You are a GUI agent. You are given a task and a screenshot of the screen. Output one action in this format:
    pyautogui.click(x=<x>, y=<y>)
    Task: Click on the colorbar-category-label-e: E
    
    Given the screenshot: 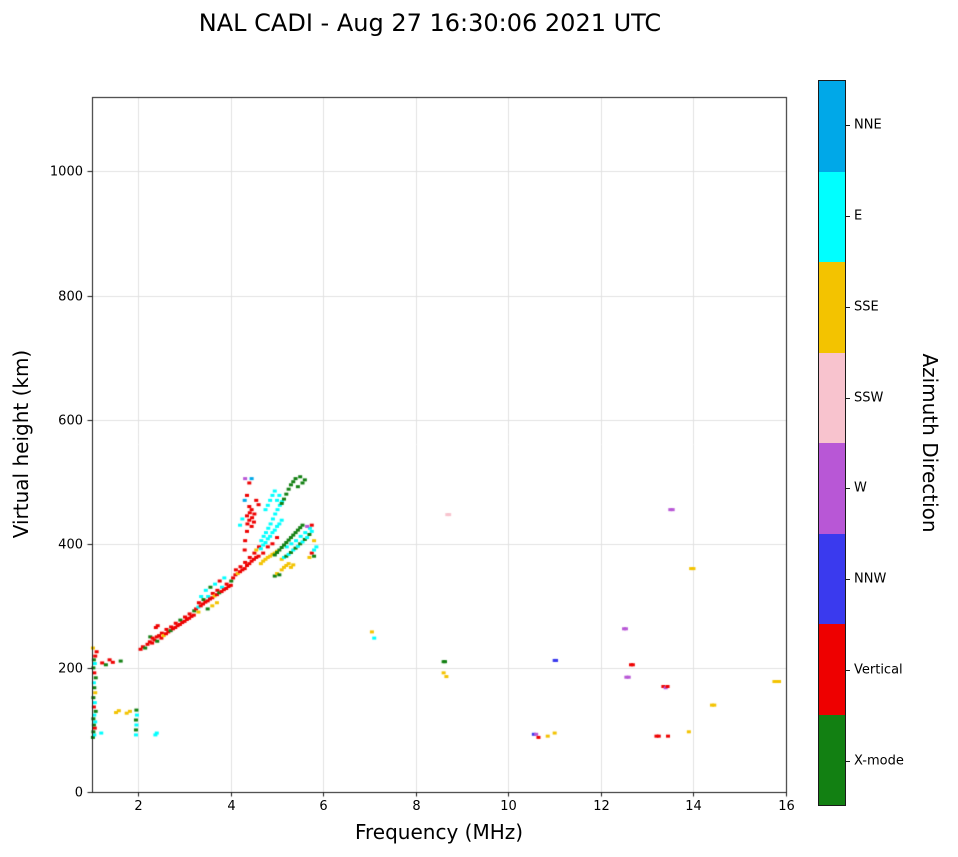 What is the action you would take?
    pyautogui.click(x=858, y=216)
    